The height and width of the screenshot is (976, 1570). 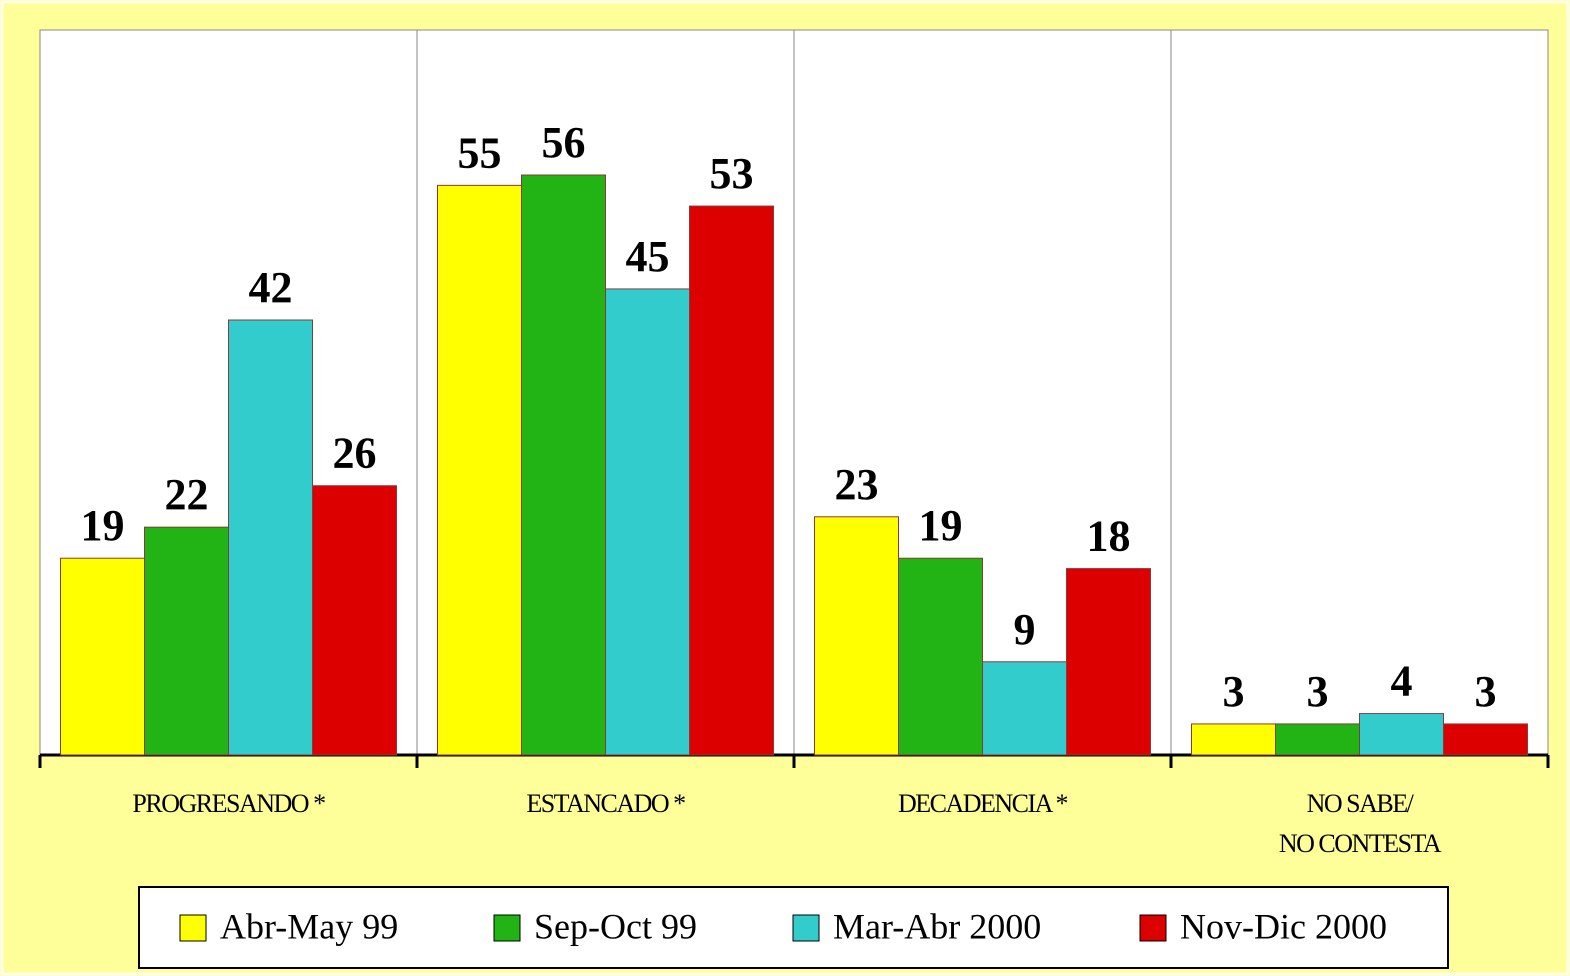 What do you see at coordinates (937, 926) in the screenshot?
I see `legend-label: Mar-Abr 2000` at bounding box center [937, 926].